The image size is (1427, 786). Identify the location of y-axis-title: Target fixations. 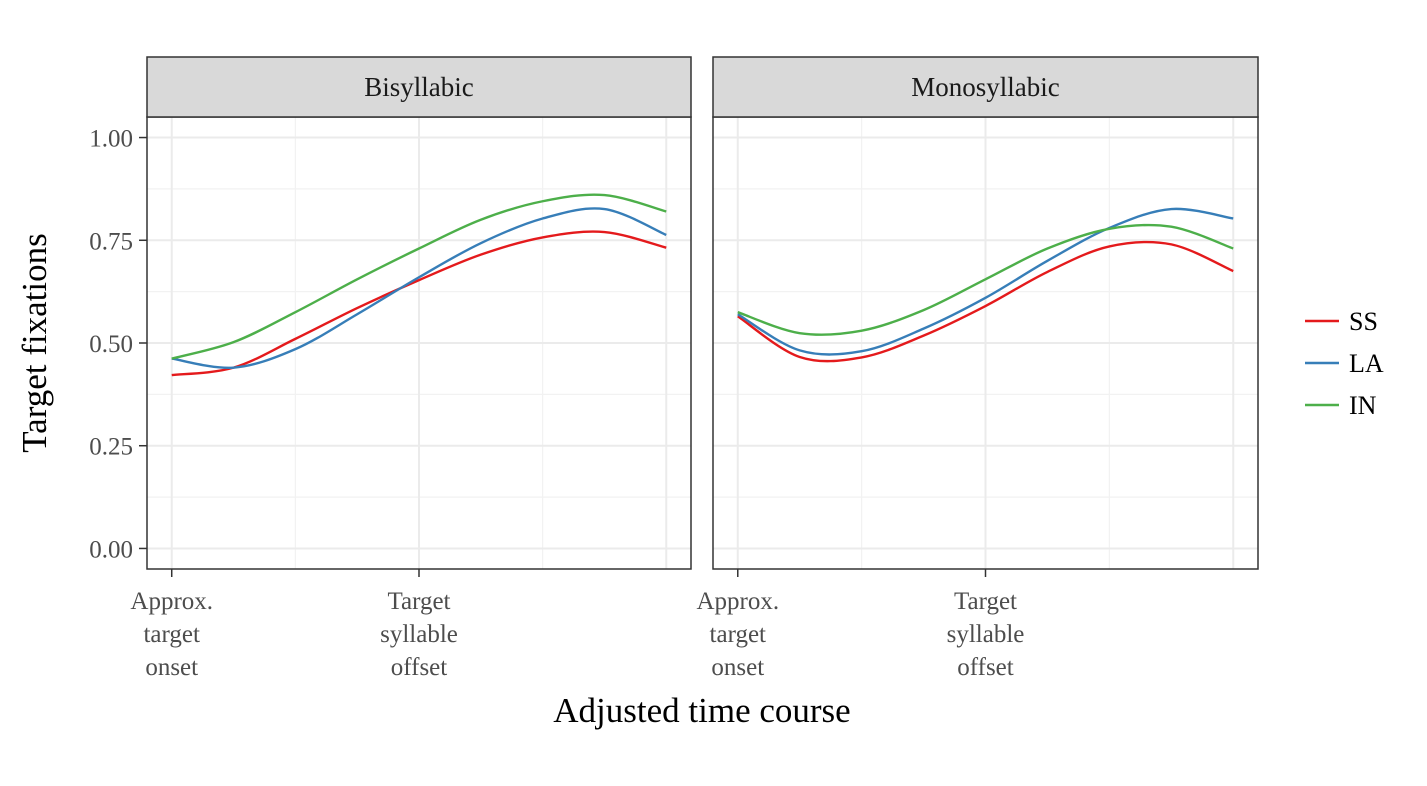
(34, 343).